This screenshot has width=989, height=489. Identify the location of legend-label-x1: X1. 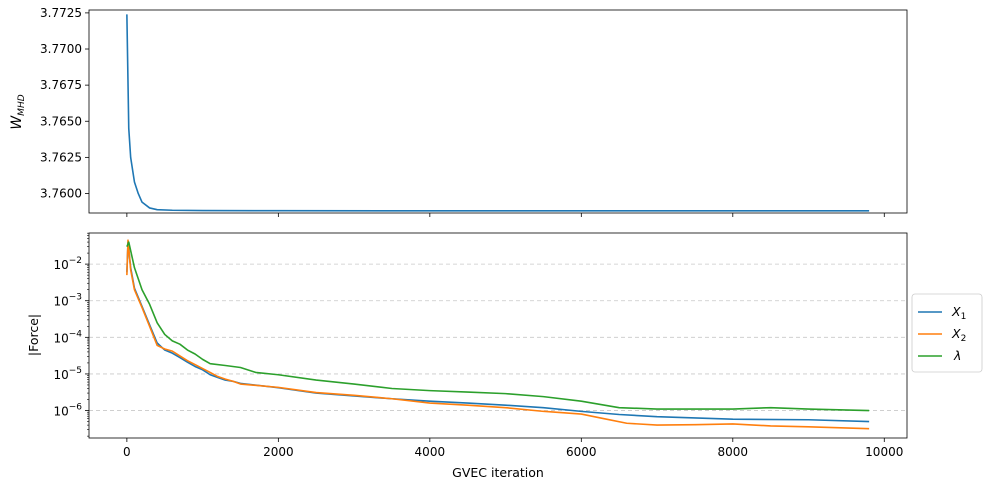
(958, 313).